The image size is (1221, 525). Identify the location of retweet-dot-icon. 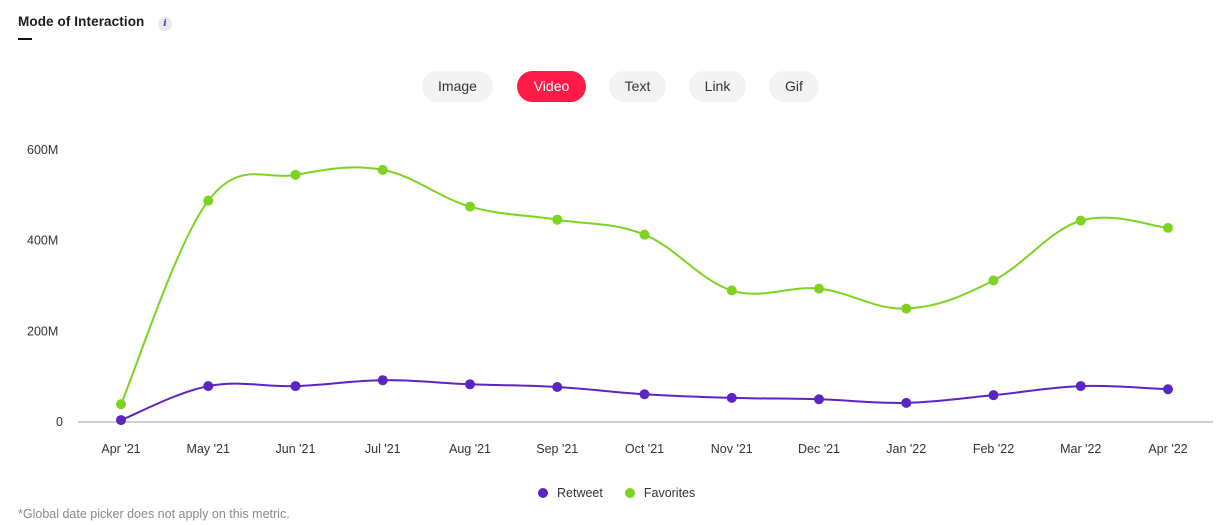
(543, 493).